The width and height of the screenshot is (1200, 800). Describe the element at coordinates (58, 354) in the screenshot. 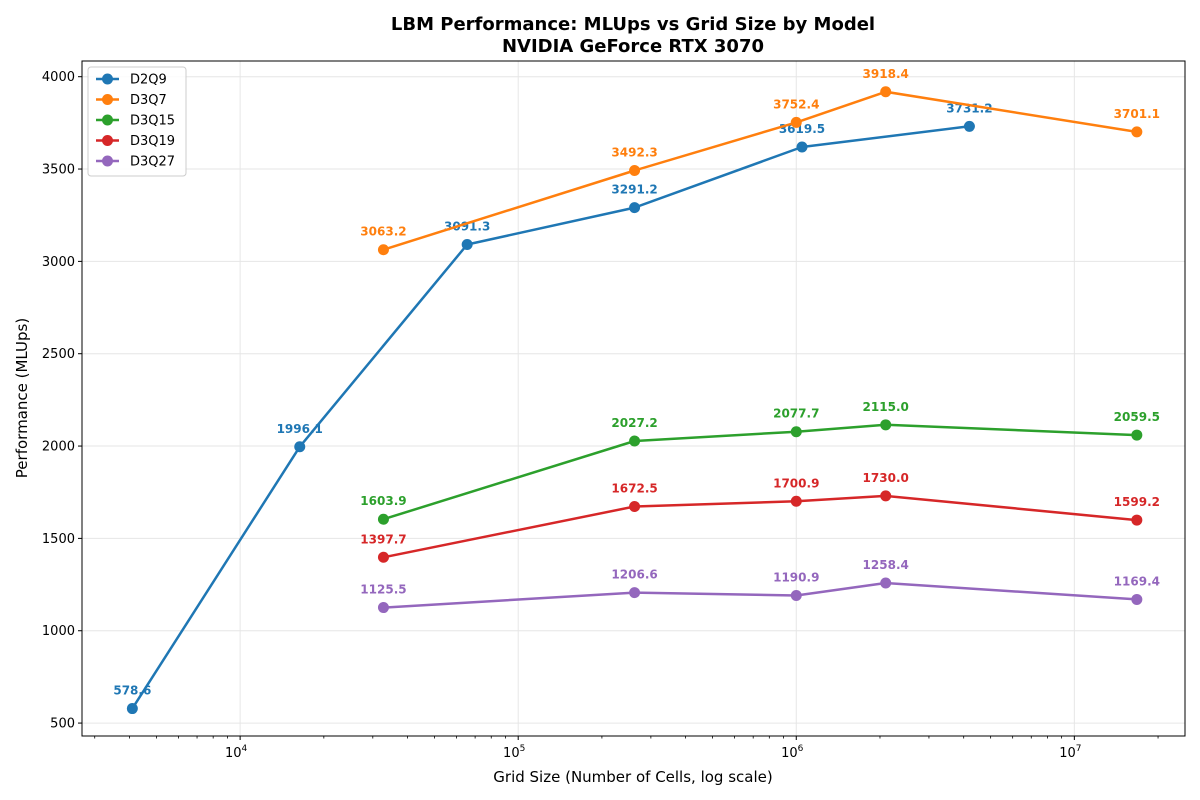

I see `y-tick-label: 2500` at that location.